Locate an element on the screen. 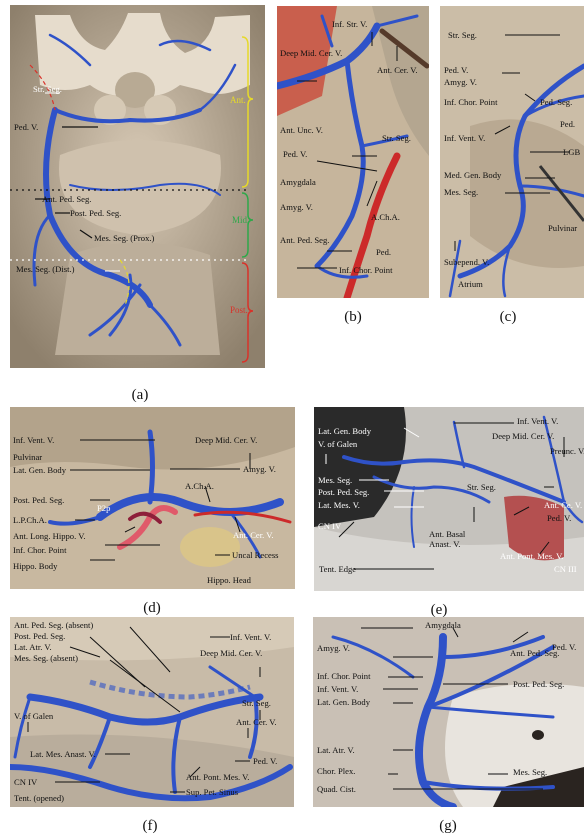 The width and height of the screenshot is (584, 839). panel-b-image is located at coordinates (353, 152).